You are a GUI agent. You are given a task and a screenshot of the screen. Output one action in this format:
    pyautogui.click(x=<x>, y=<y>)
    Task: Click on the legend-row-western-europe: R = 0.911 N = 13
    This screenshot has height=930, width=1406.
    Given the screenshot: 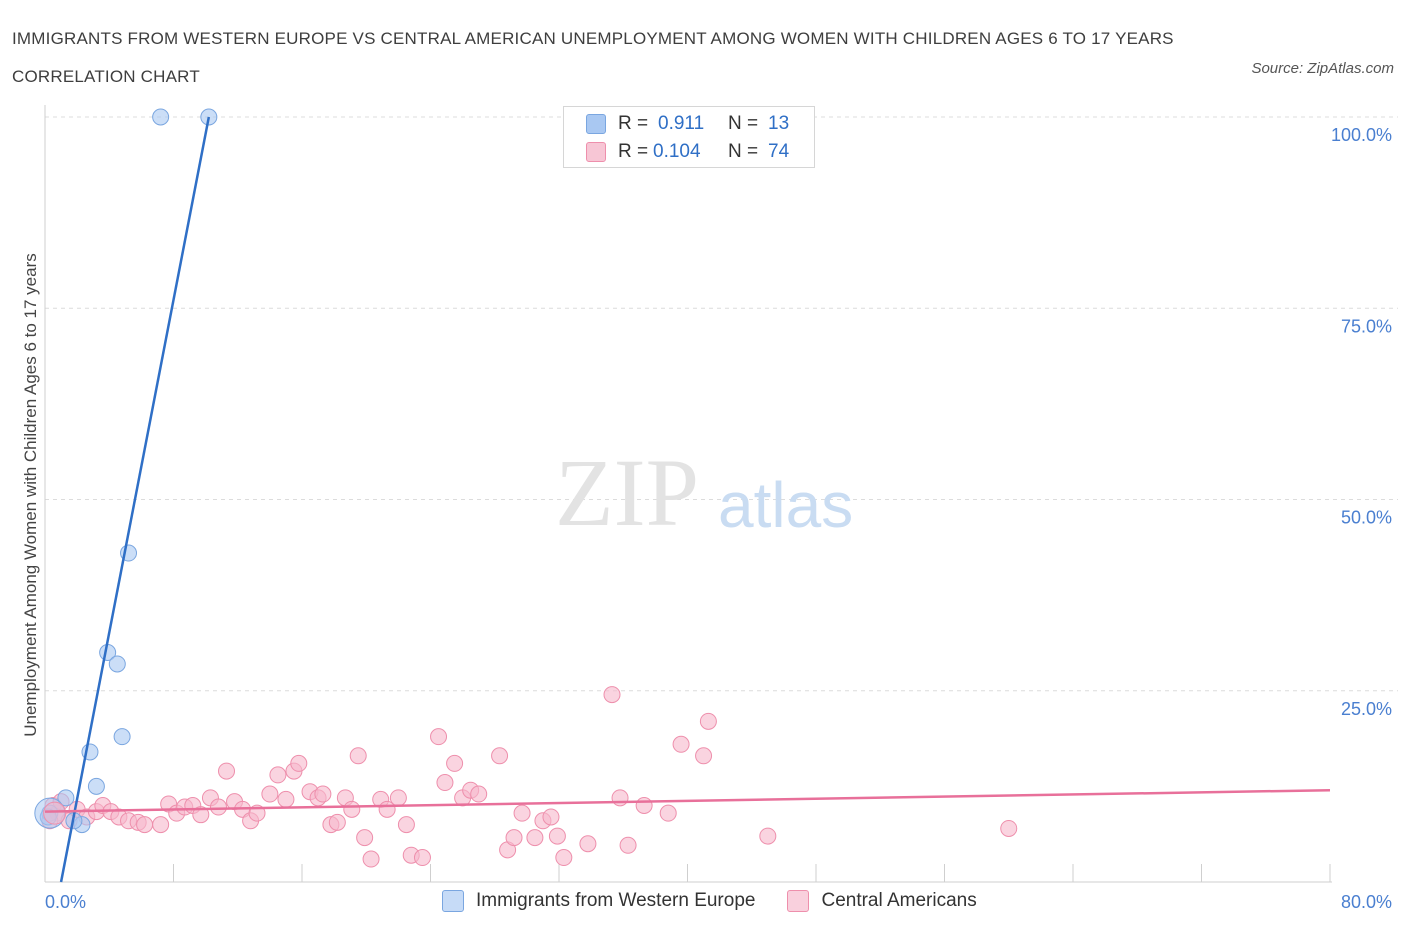 What is the action you would take?
    pyautogui.click(x=687, y=124)
    